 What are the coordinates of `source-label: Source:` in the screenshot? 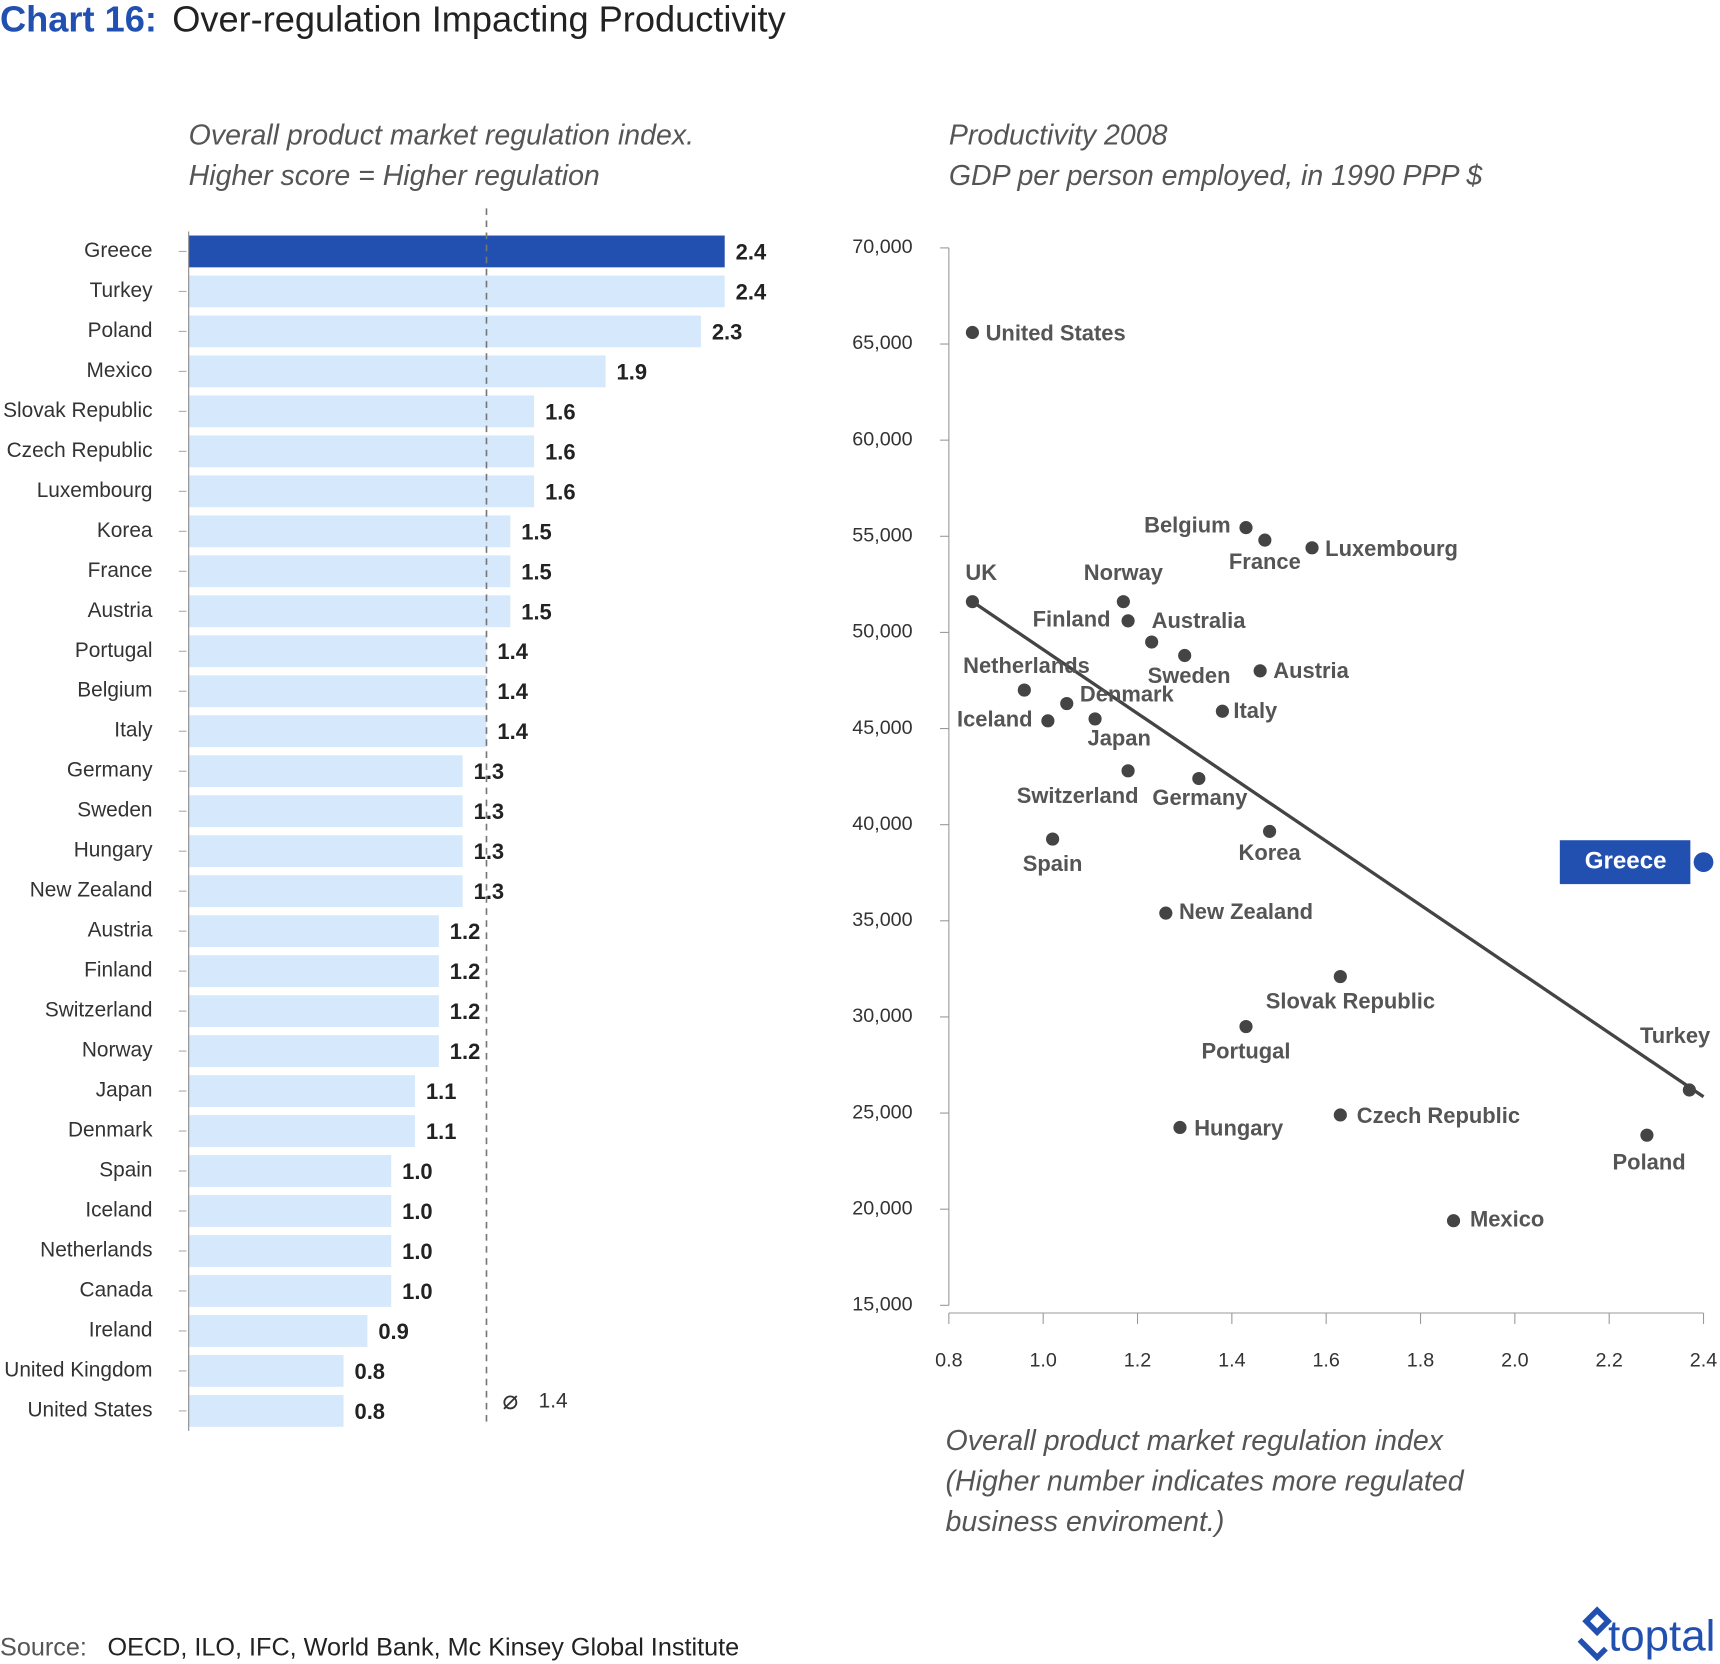 It's located at (43, 1647).